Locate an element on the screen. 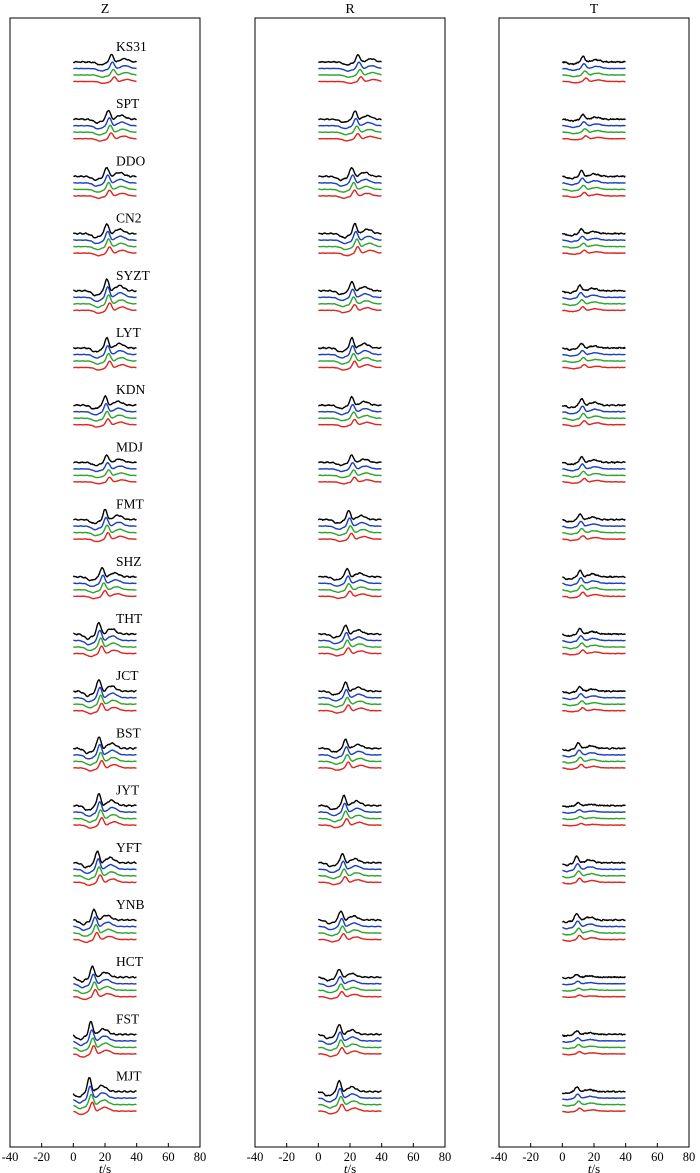  x-tick-label: 80 is located at coordinates (200, 1157).